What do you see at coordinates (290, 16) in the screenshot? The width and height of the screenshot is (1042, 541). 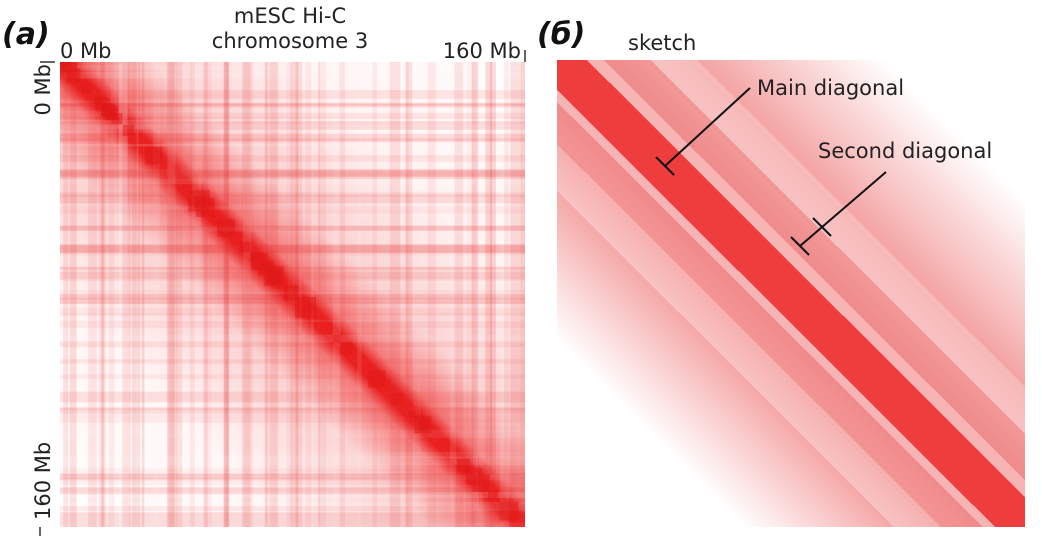 I see `panel-title: mESC Hi-C` at bounding box center [290, 16].